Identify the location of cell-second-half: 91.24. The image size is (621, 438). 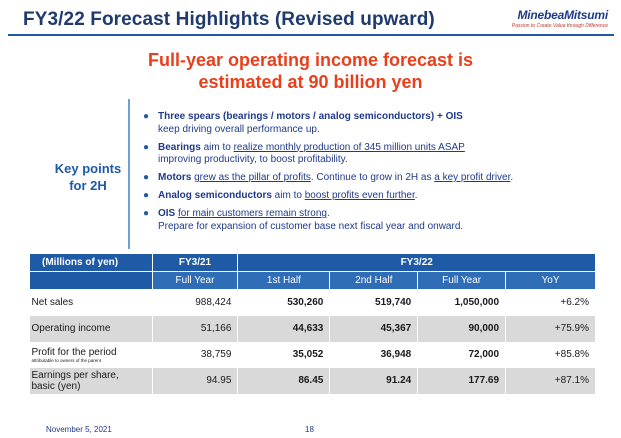
(374, 380).